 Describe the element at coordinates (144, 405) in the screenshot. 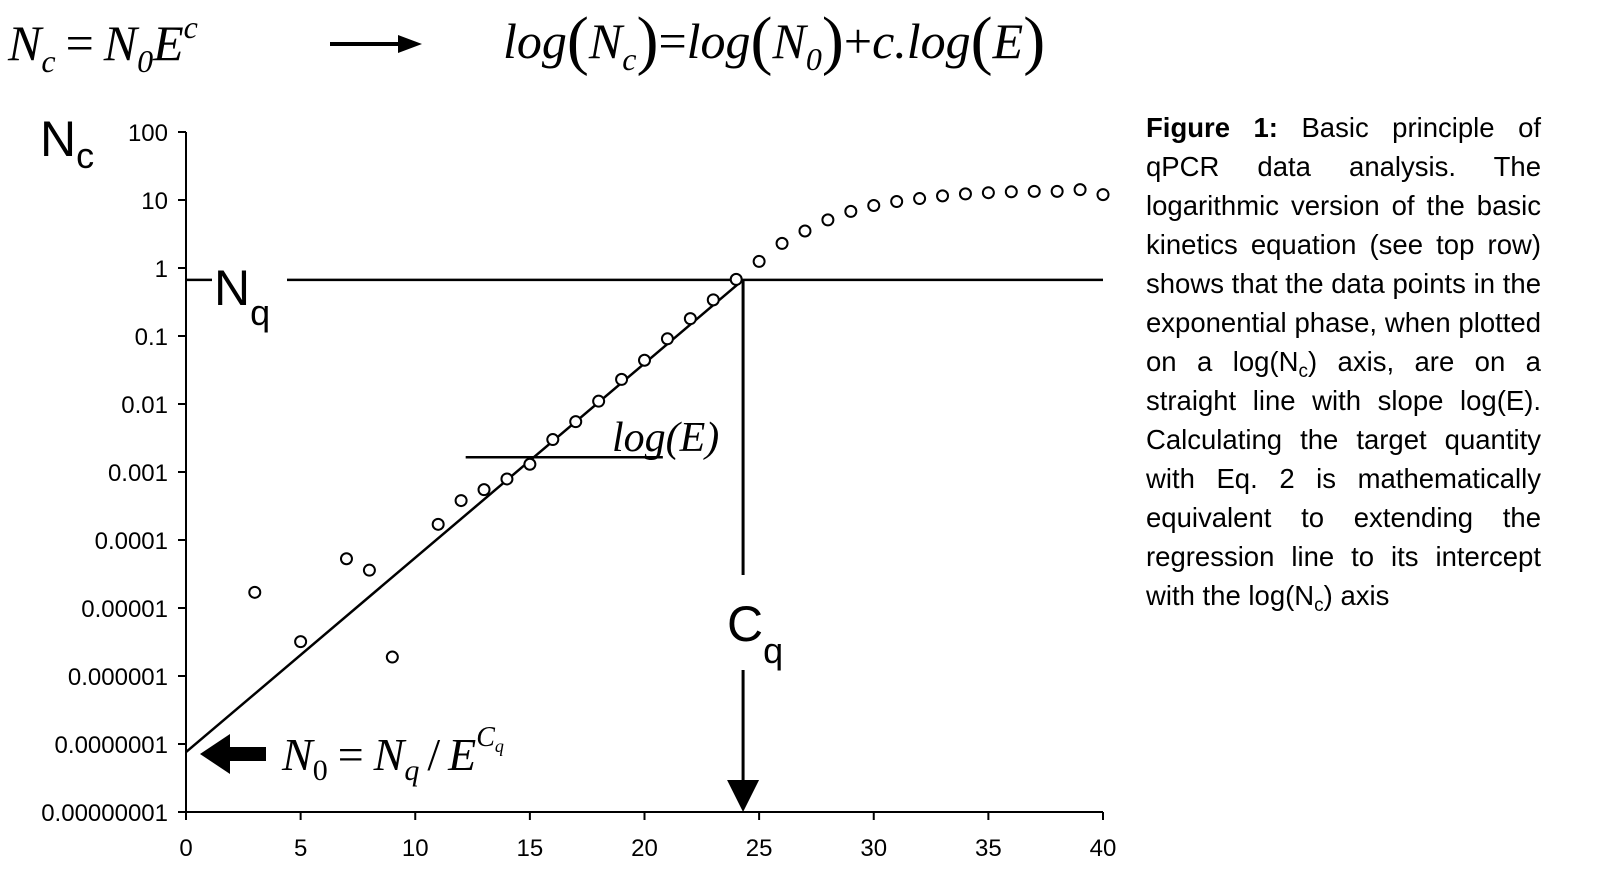

I see `y-tick-label: 0.01` at that location.